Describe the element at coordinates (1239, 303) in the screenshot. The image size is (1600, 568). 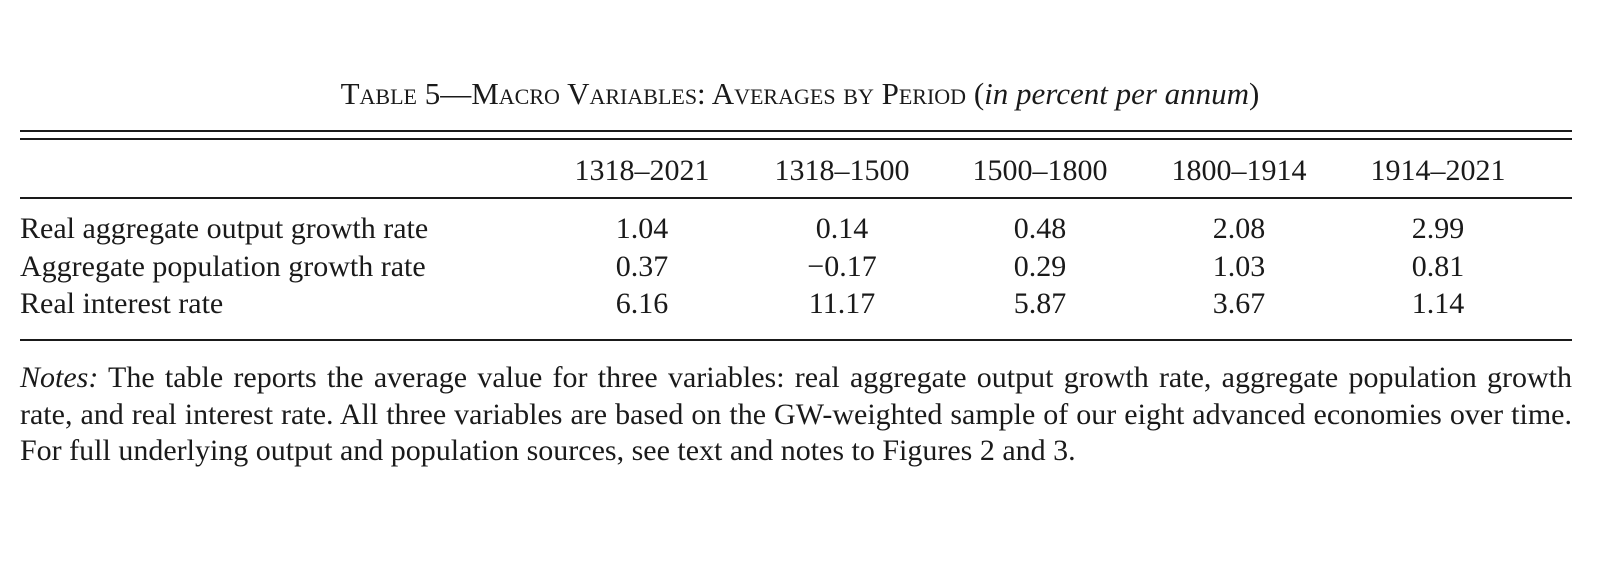
I see `table-cell: 3.67` at that location.